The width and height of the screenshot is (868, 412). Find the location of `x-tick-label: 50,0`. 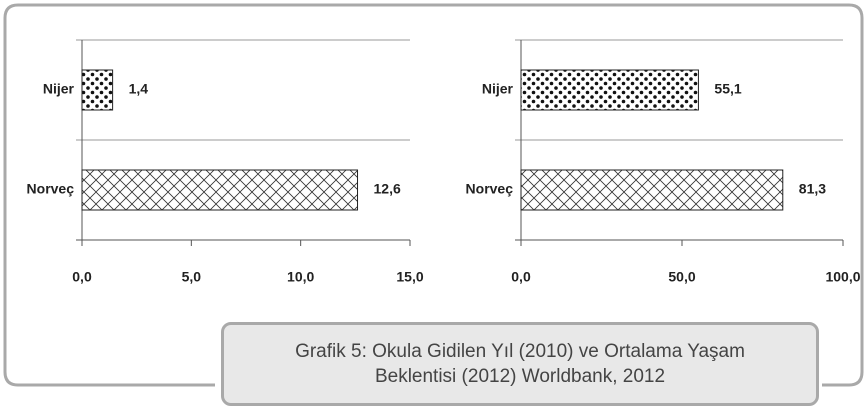

x-tick-label: 50,0 is located at coordinates (681, 277).